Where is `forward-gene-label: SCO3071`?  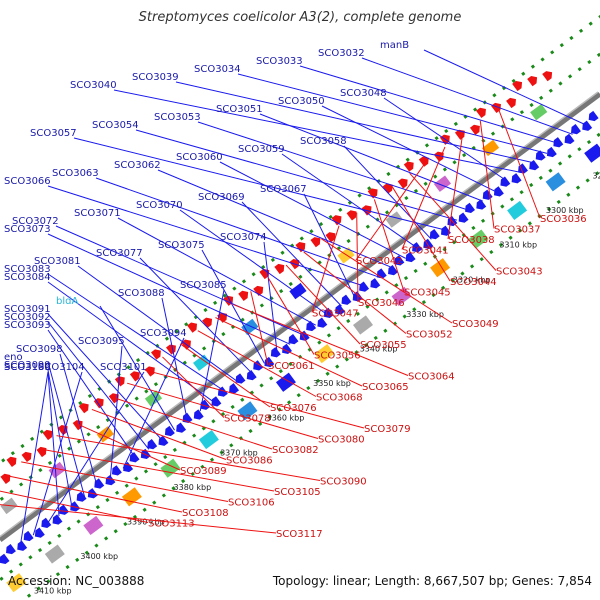 forward-gene-label: SCO3071 is located at coordinates (97, 213).